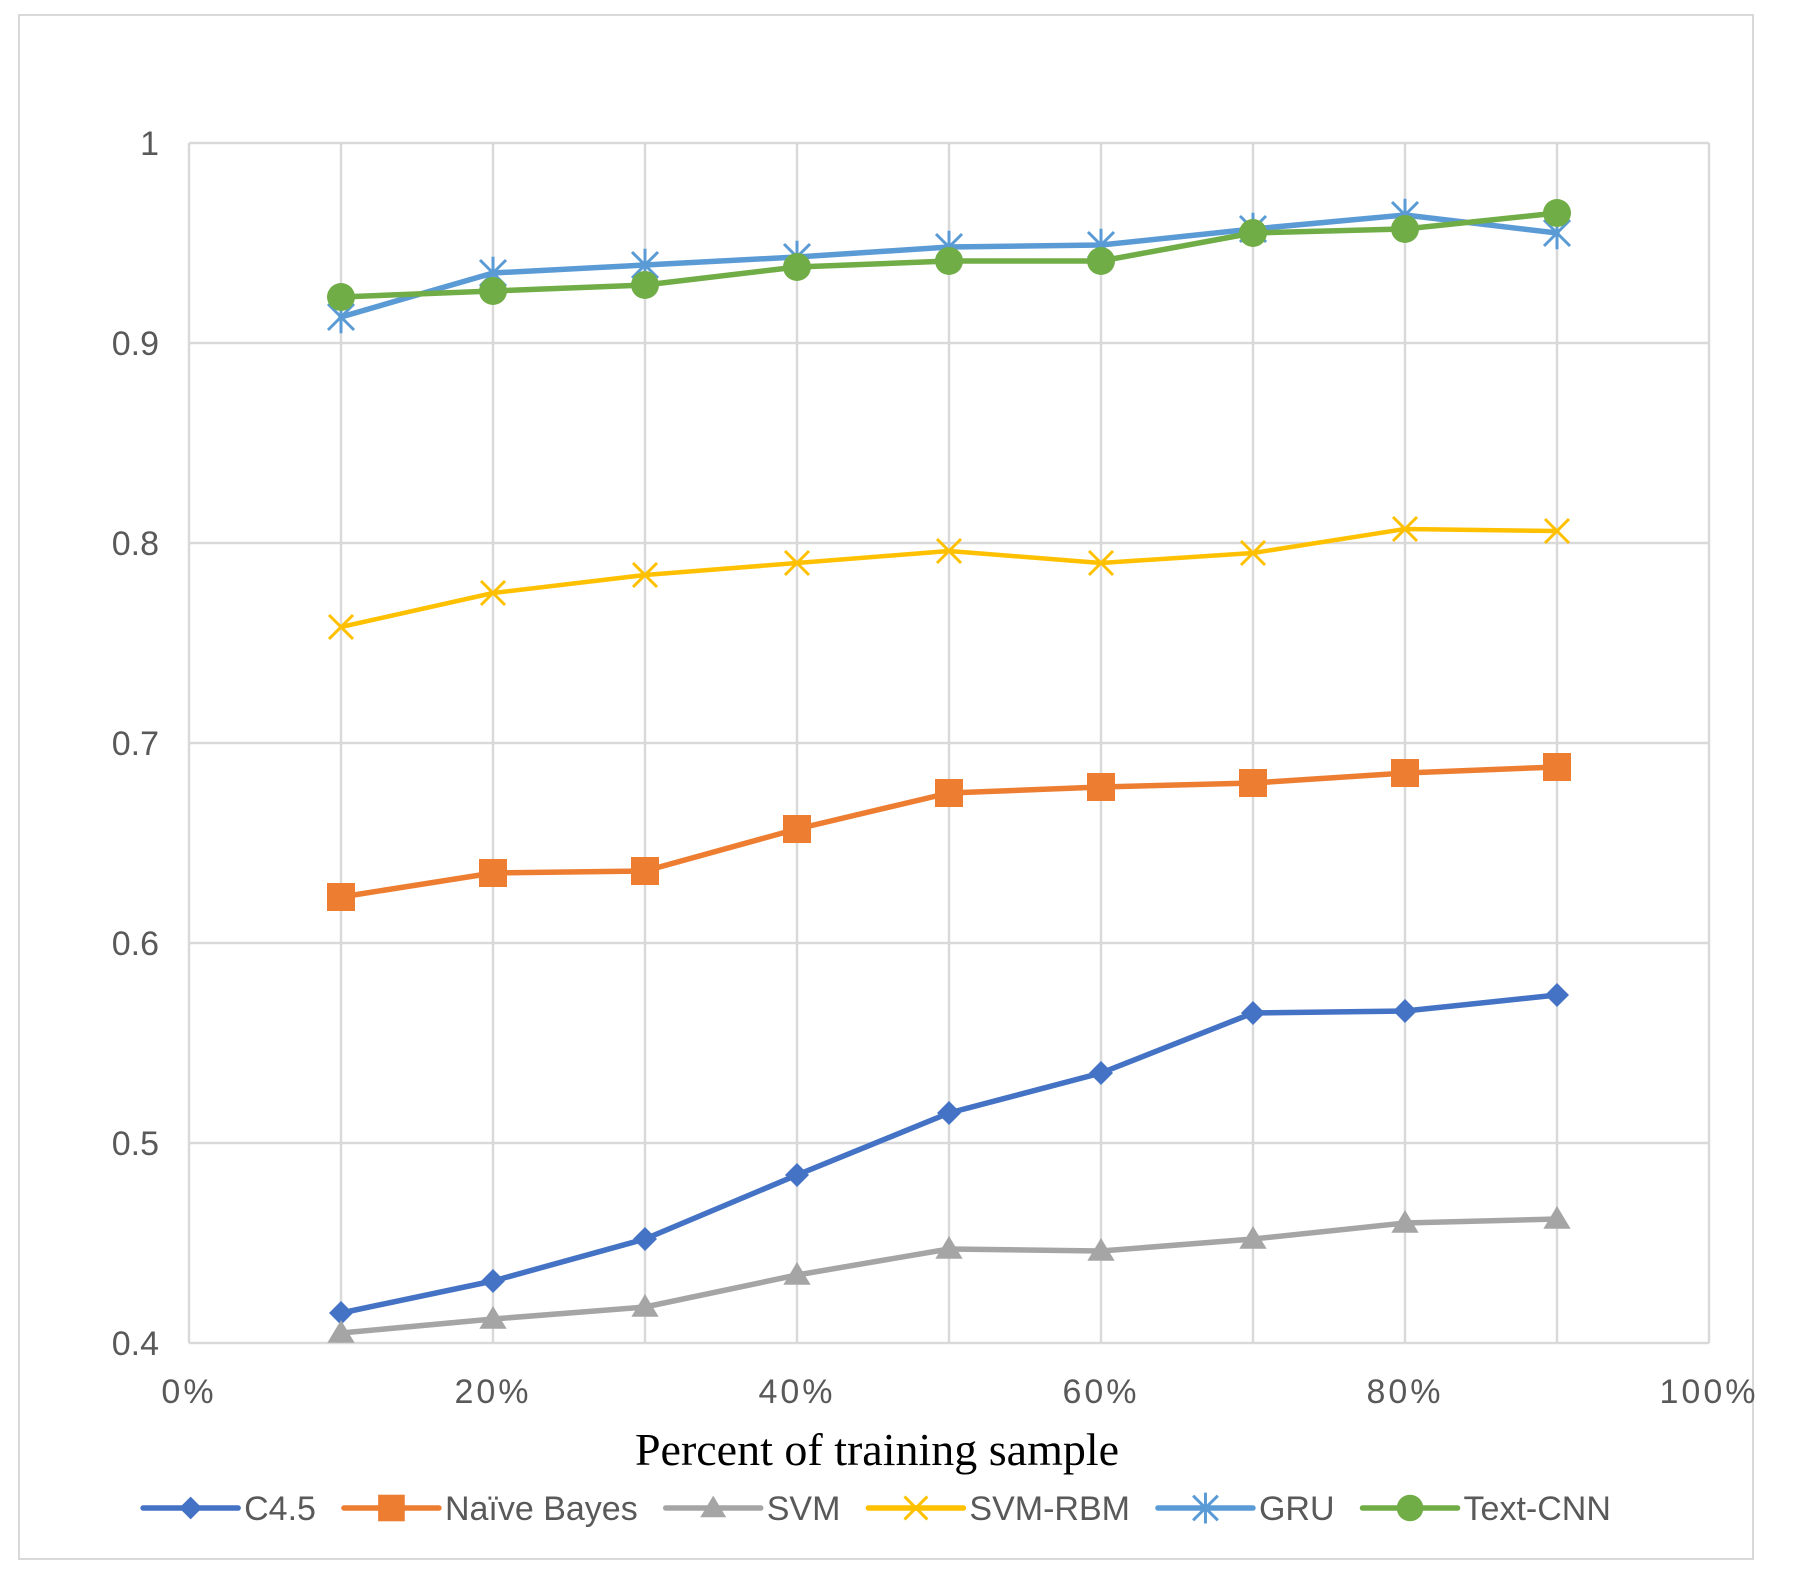 The height and width of the screenshot is (1584, 1806). What do you see at coordinates (135, 1344) in the screenshot?
I see `y-tick-label: 0.4` at bounding box center [135, 1344].